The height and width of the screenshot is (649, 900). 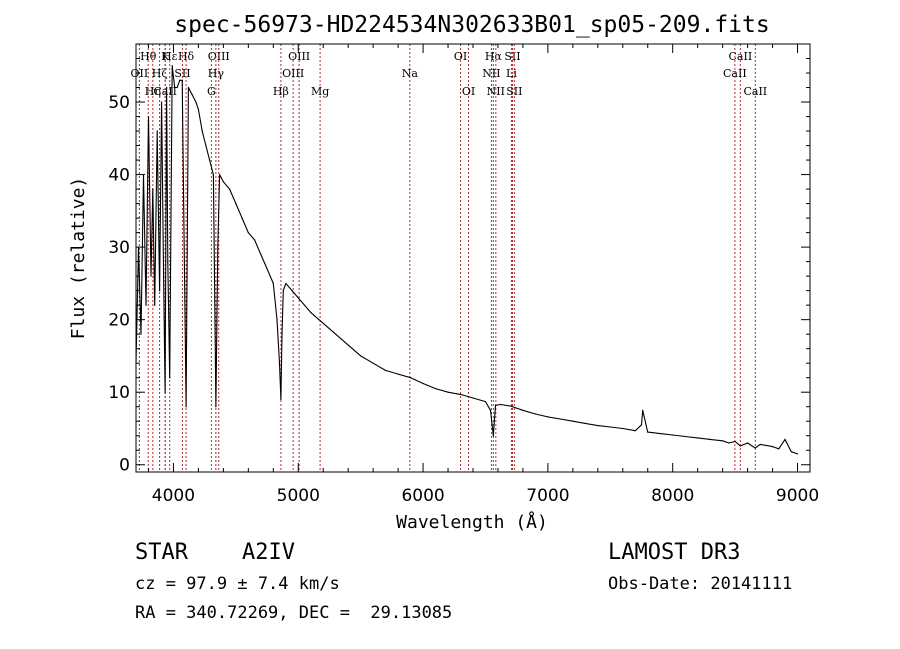 I want to click on obs-date: Obs-Date: 20141111, so click(x=700, y=584).